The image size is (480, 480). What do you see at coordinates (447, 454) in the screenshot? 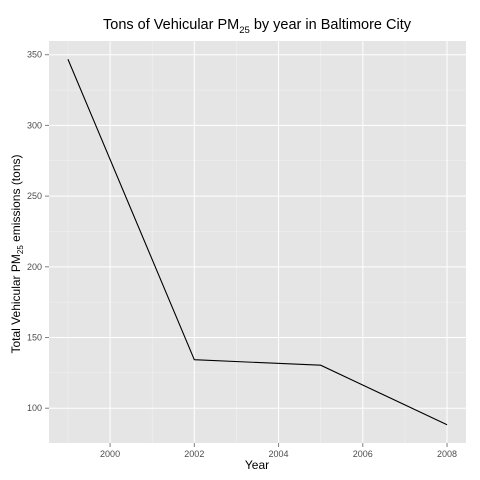
I see `x-tick-label: 2008` at bounding box center [447, 454].